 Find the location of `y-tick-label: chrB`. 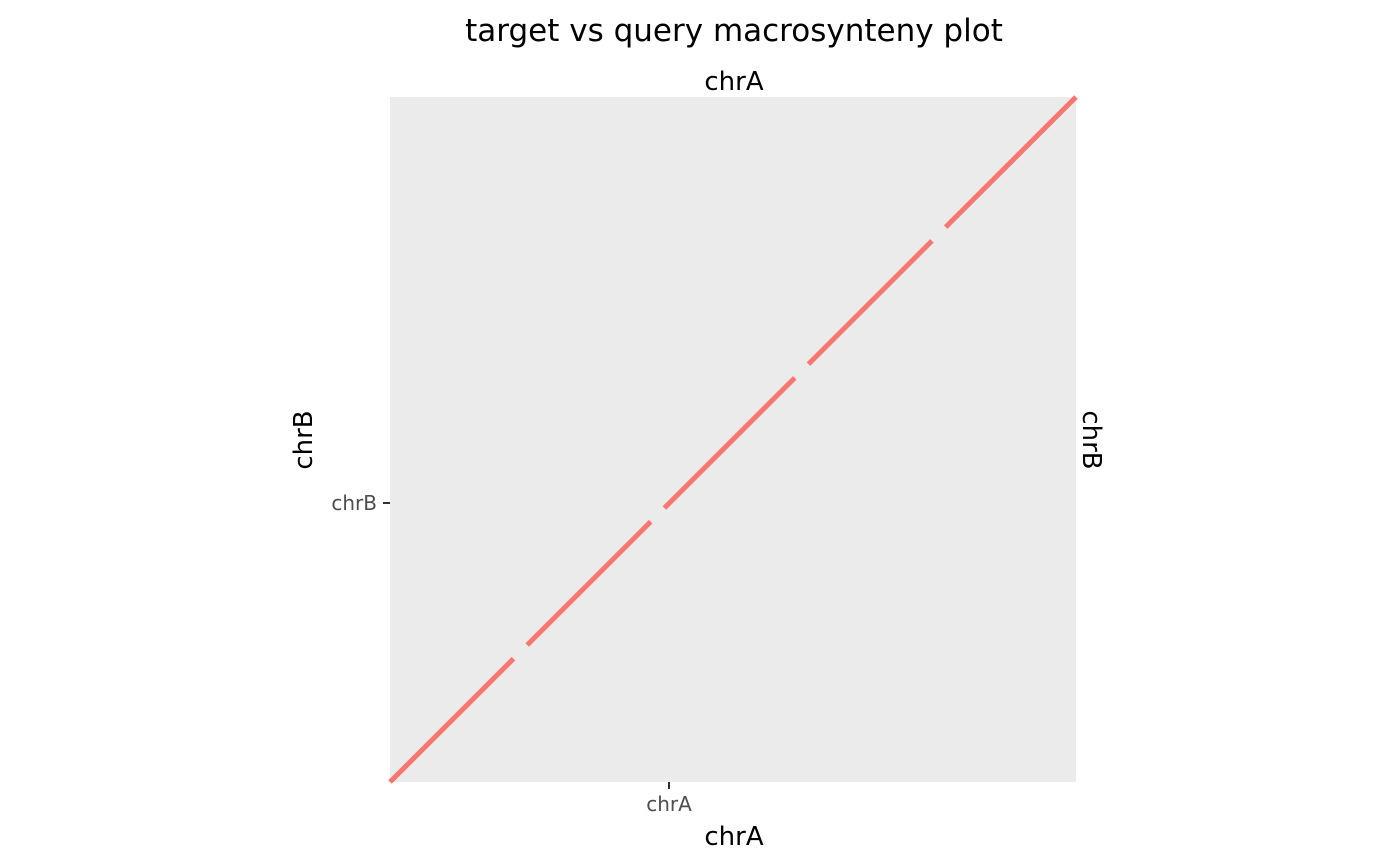

y-tick-label: chrB is located at coordinates (354, 503).